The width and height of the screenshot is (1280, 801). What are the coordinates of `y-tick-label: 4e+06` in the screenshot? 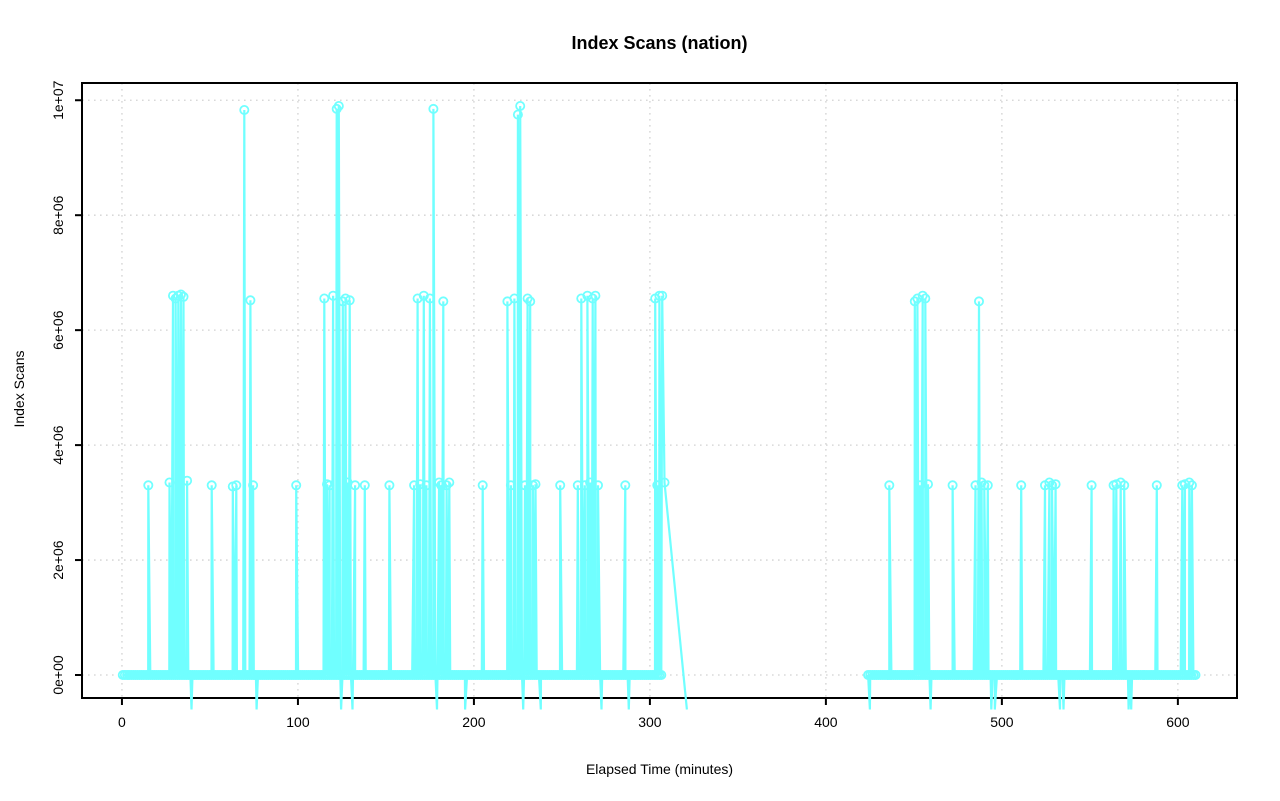 It's located at (58, 445).